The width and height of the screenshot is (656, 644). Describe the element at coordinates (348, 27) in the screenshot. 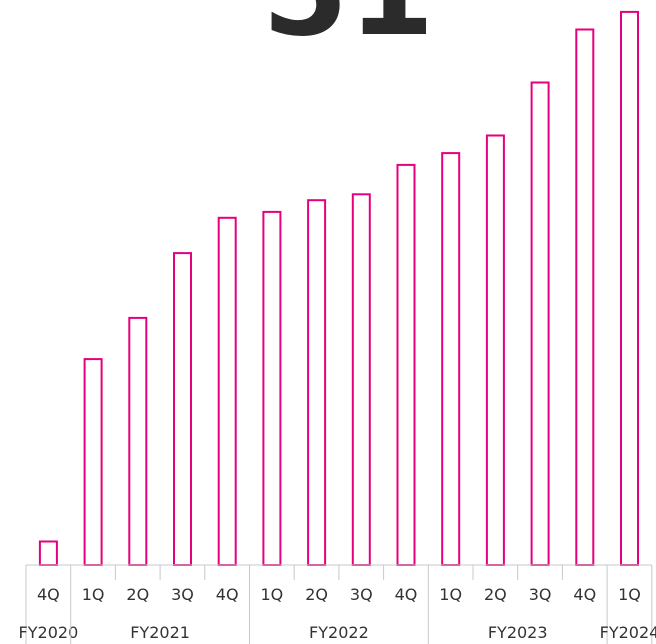

I see `headline-number: 51` at that location.